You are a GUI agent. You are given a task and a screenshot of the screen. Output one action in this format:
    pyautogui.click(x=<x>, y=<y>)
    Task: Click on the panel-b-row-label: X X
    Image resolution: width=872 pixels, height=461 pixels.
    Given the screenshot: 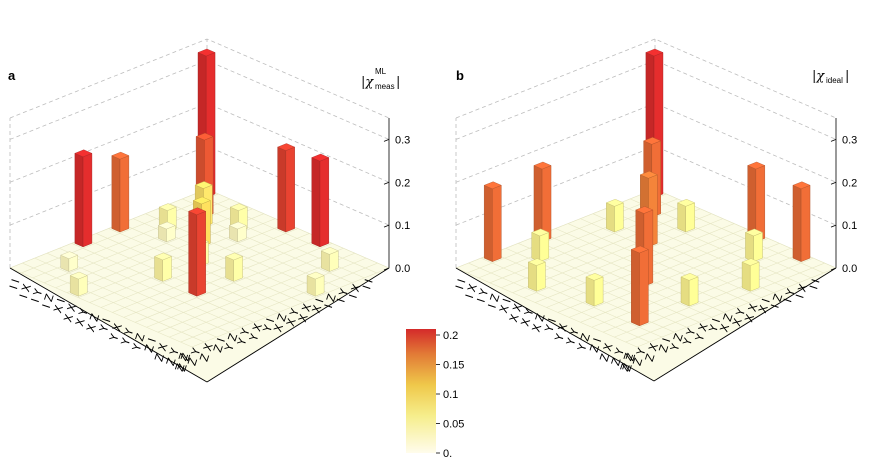 What is the action you would take?
    pyautogui.click(x=751, y=313)
    